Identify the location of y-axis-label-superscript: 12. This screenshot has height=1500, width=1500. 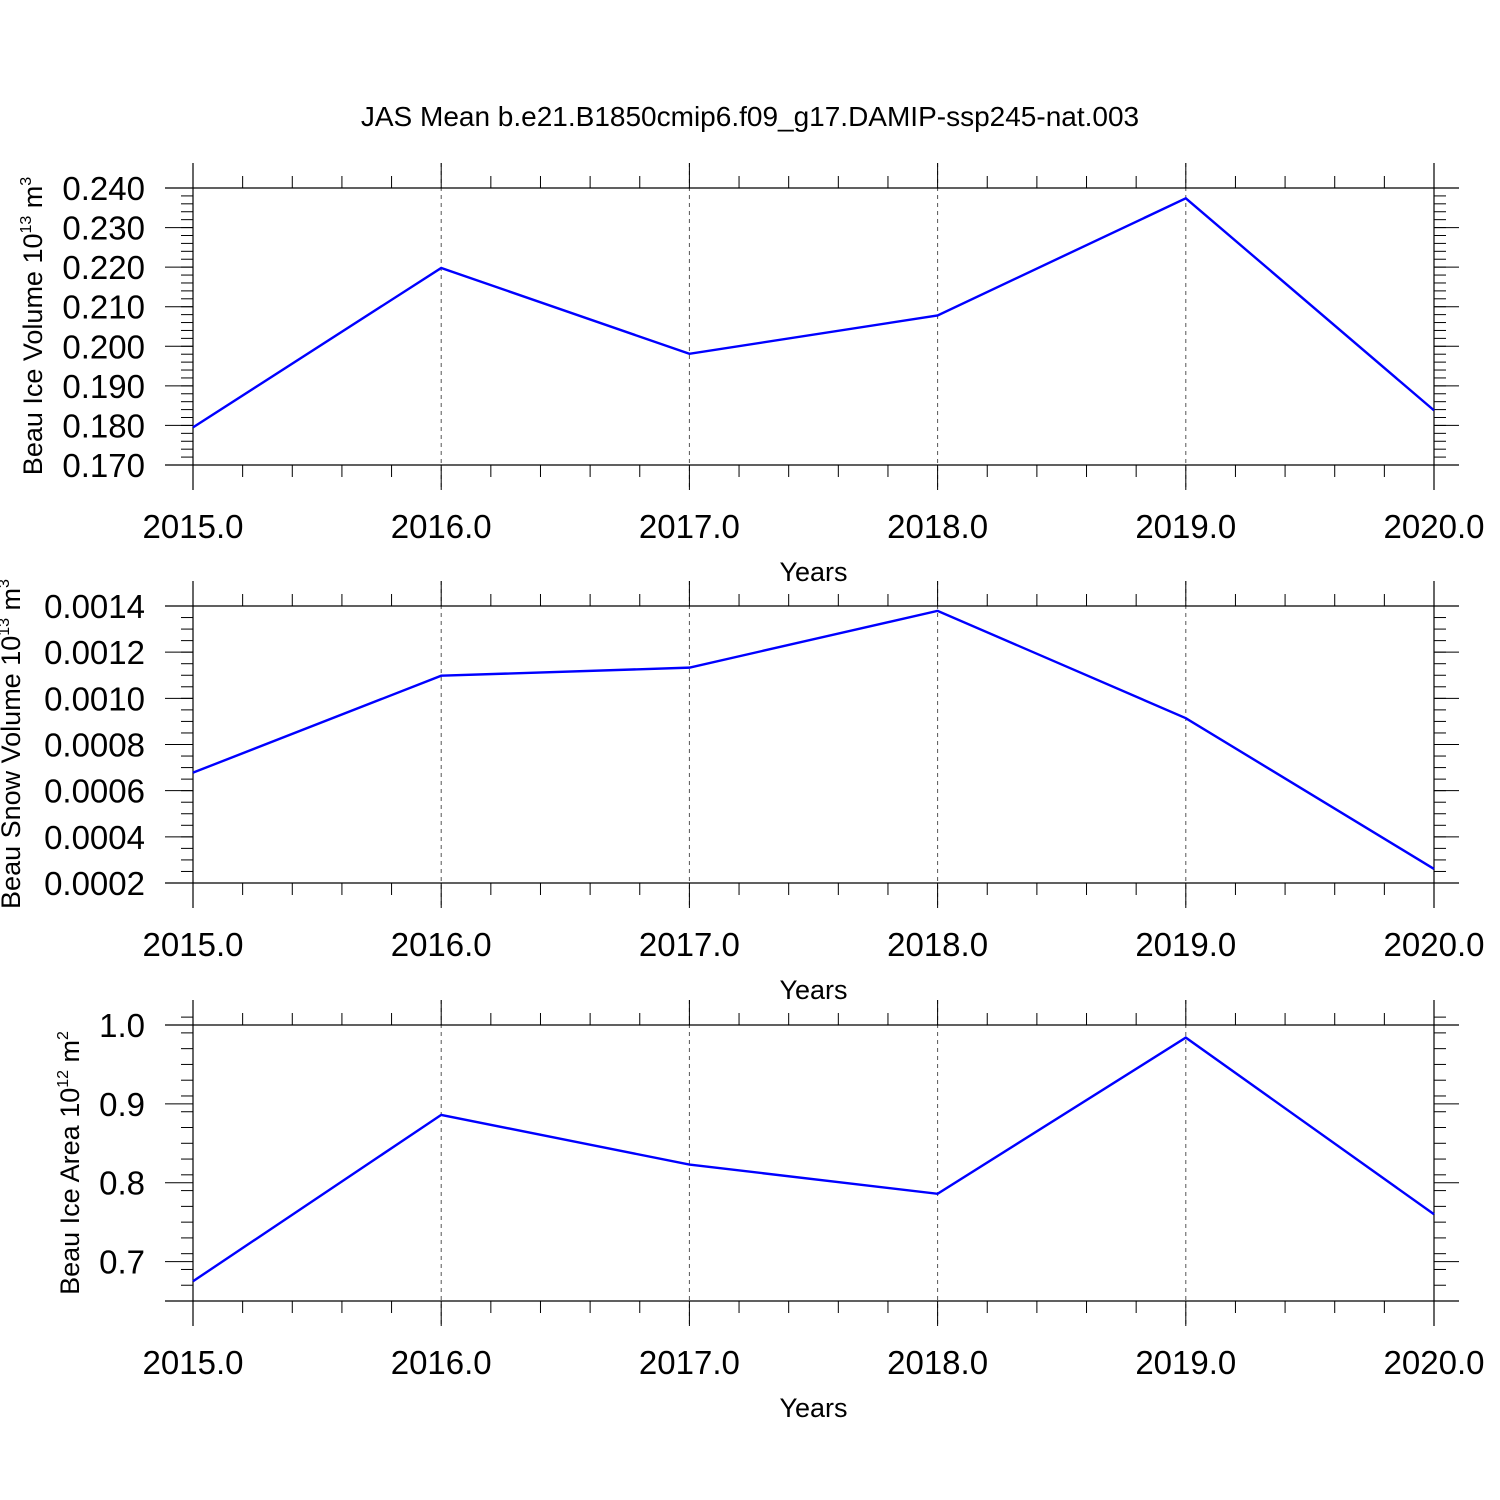
(63, 1079).